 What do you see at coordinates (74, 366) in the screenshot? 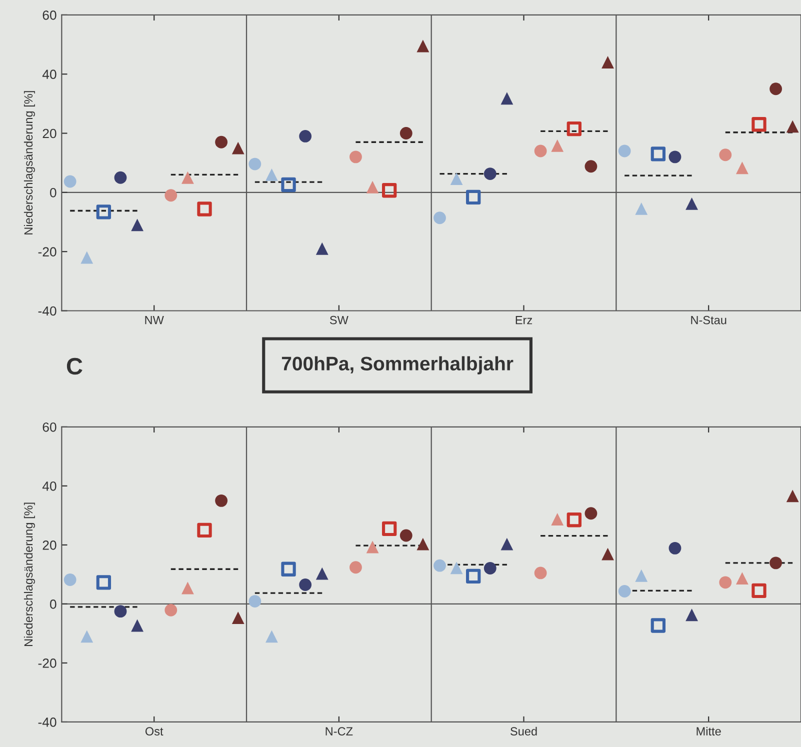
I see `text: C` at bounding box center [74, 366].